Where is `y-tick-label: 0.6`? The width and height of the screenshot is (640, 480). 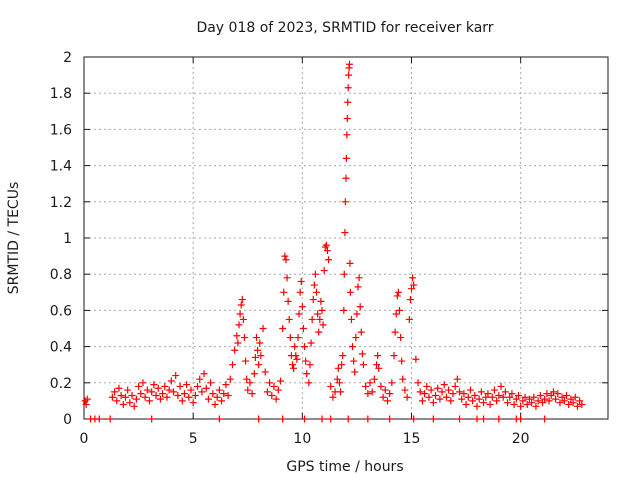 y-tick-label: 0.6 is located at coordinates (61, 311).